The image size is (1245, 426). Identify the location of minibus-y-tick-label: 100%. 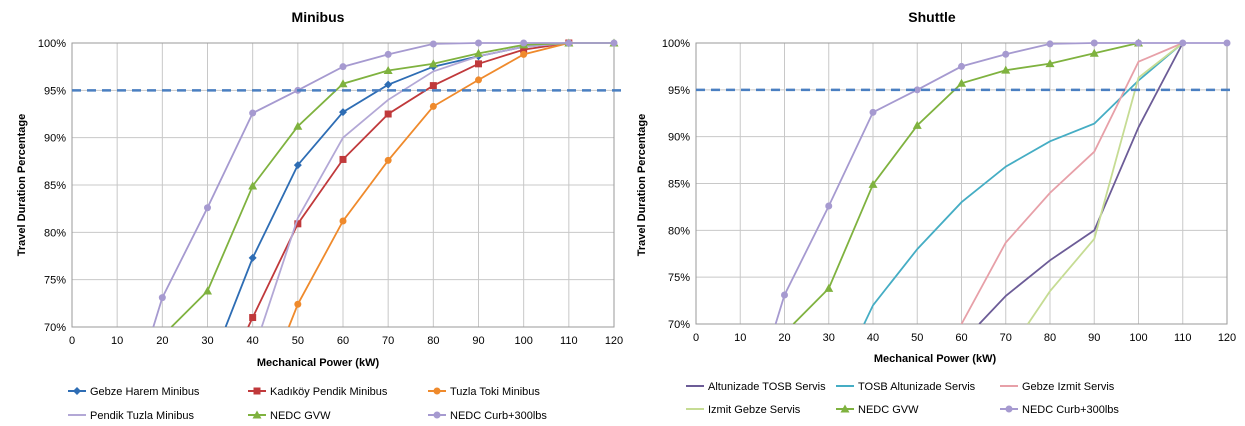
(52, 44).